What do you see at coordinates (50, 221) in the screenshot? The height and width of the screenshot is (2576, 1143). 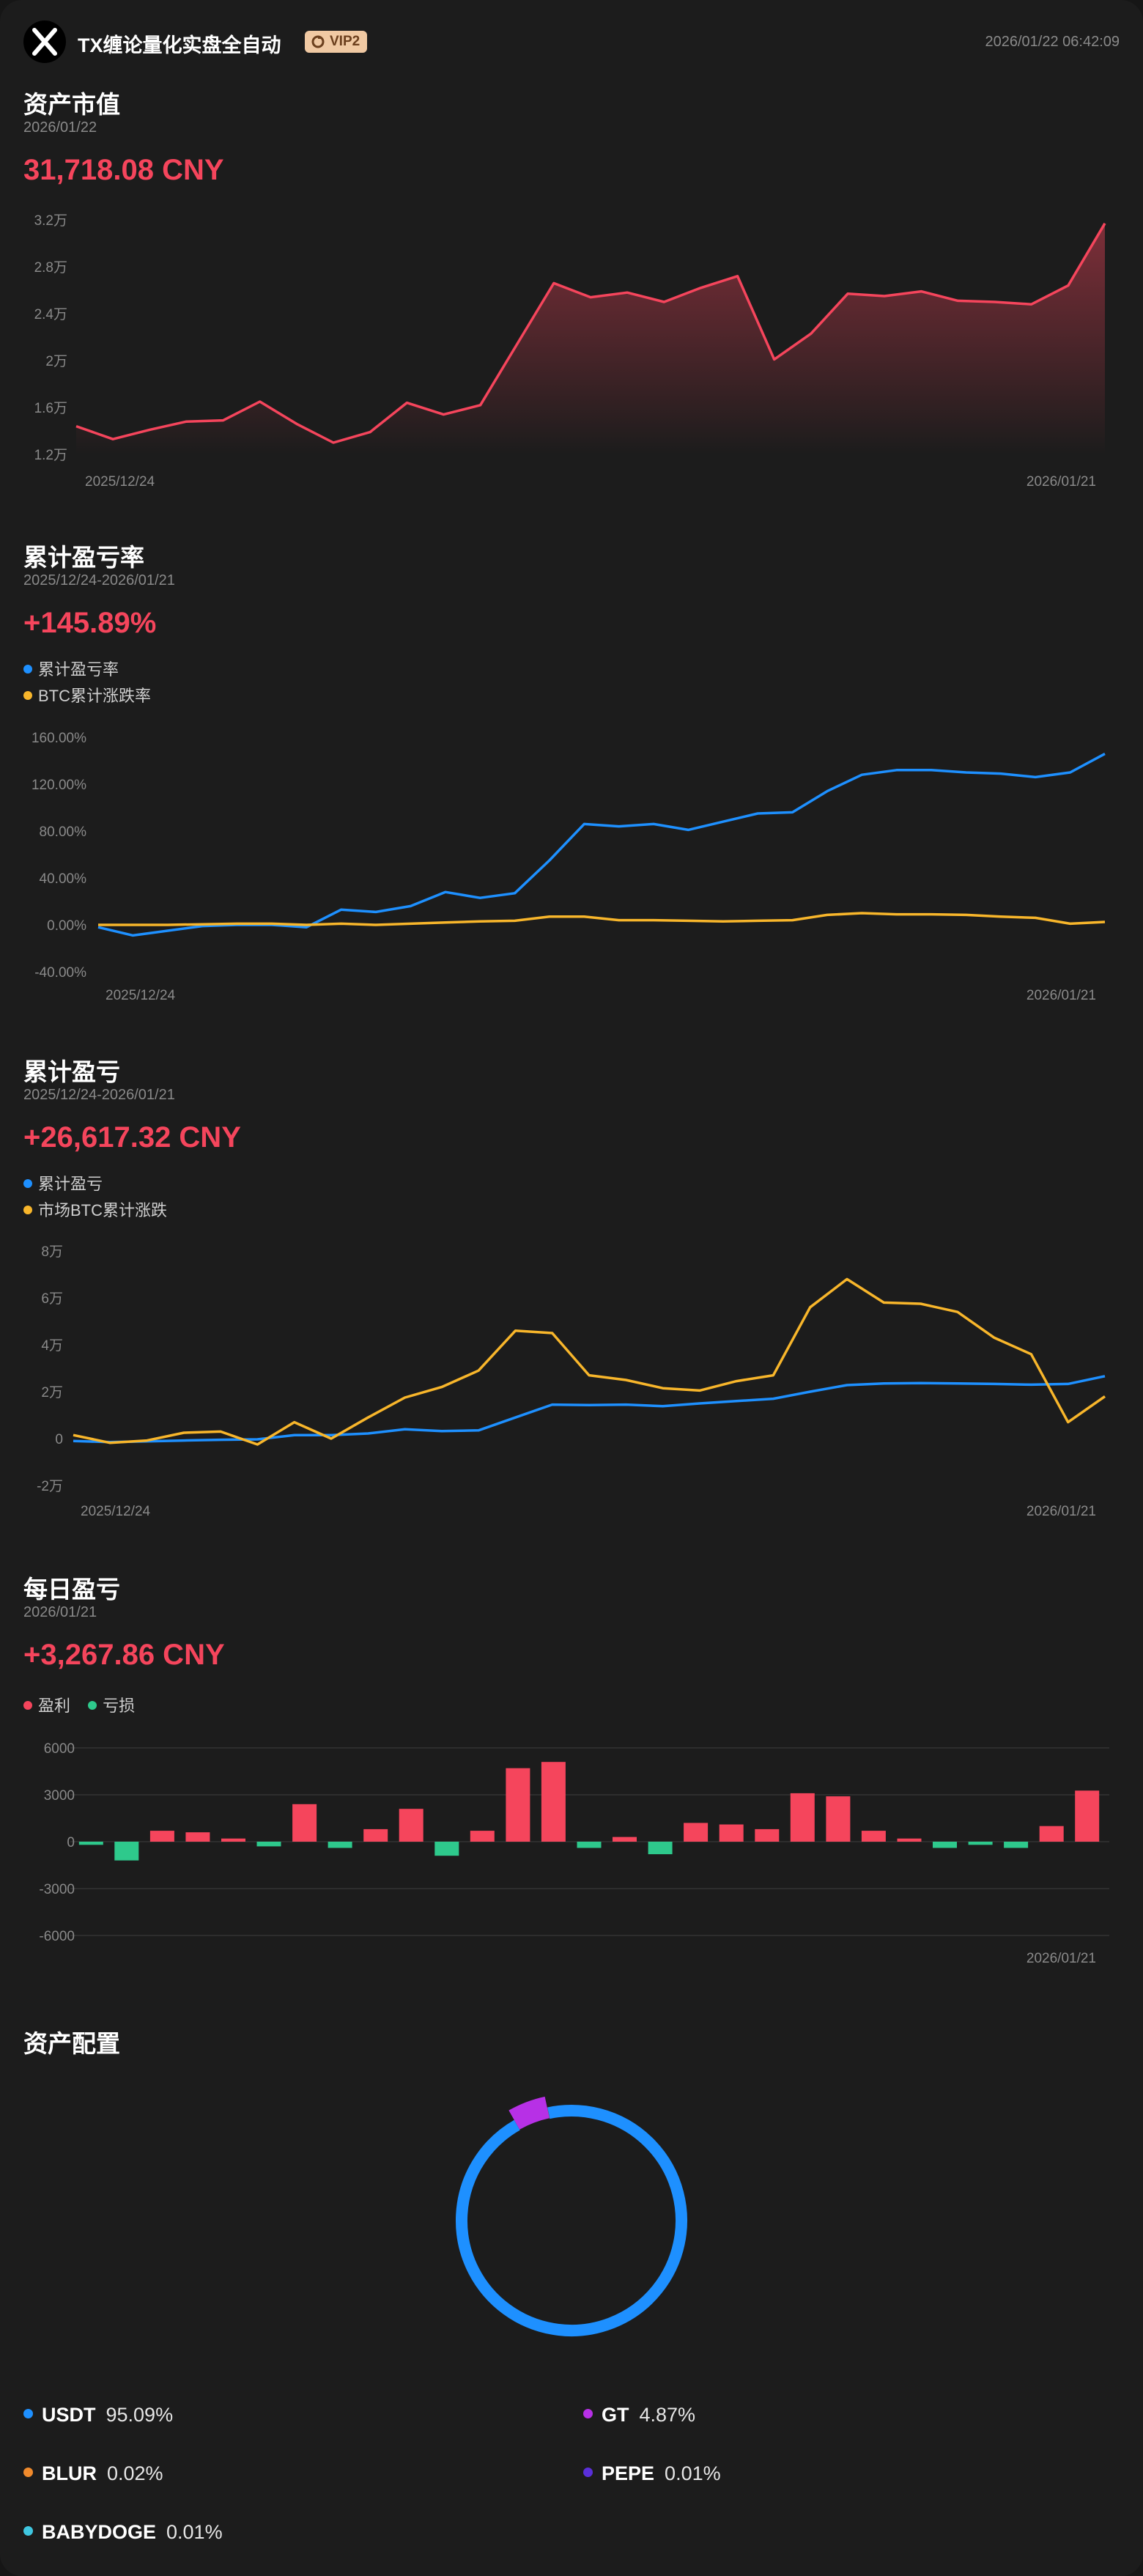 I see `y-tick-label: 3.2万` at bounding box center [50, 221].